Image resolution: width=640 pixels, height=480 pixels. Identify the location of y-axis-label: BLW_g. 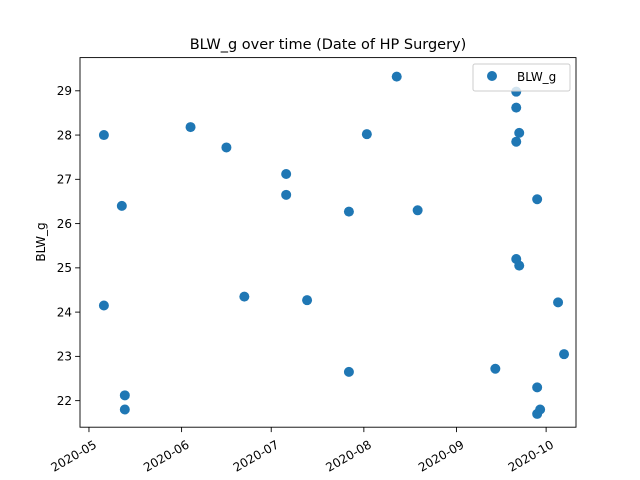
(41, 241).